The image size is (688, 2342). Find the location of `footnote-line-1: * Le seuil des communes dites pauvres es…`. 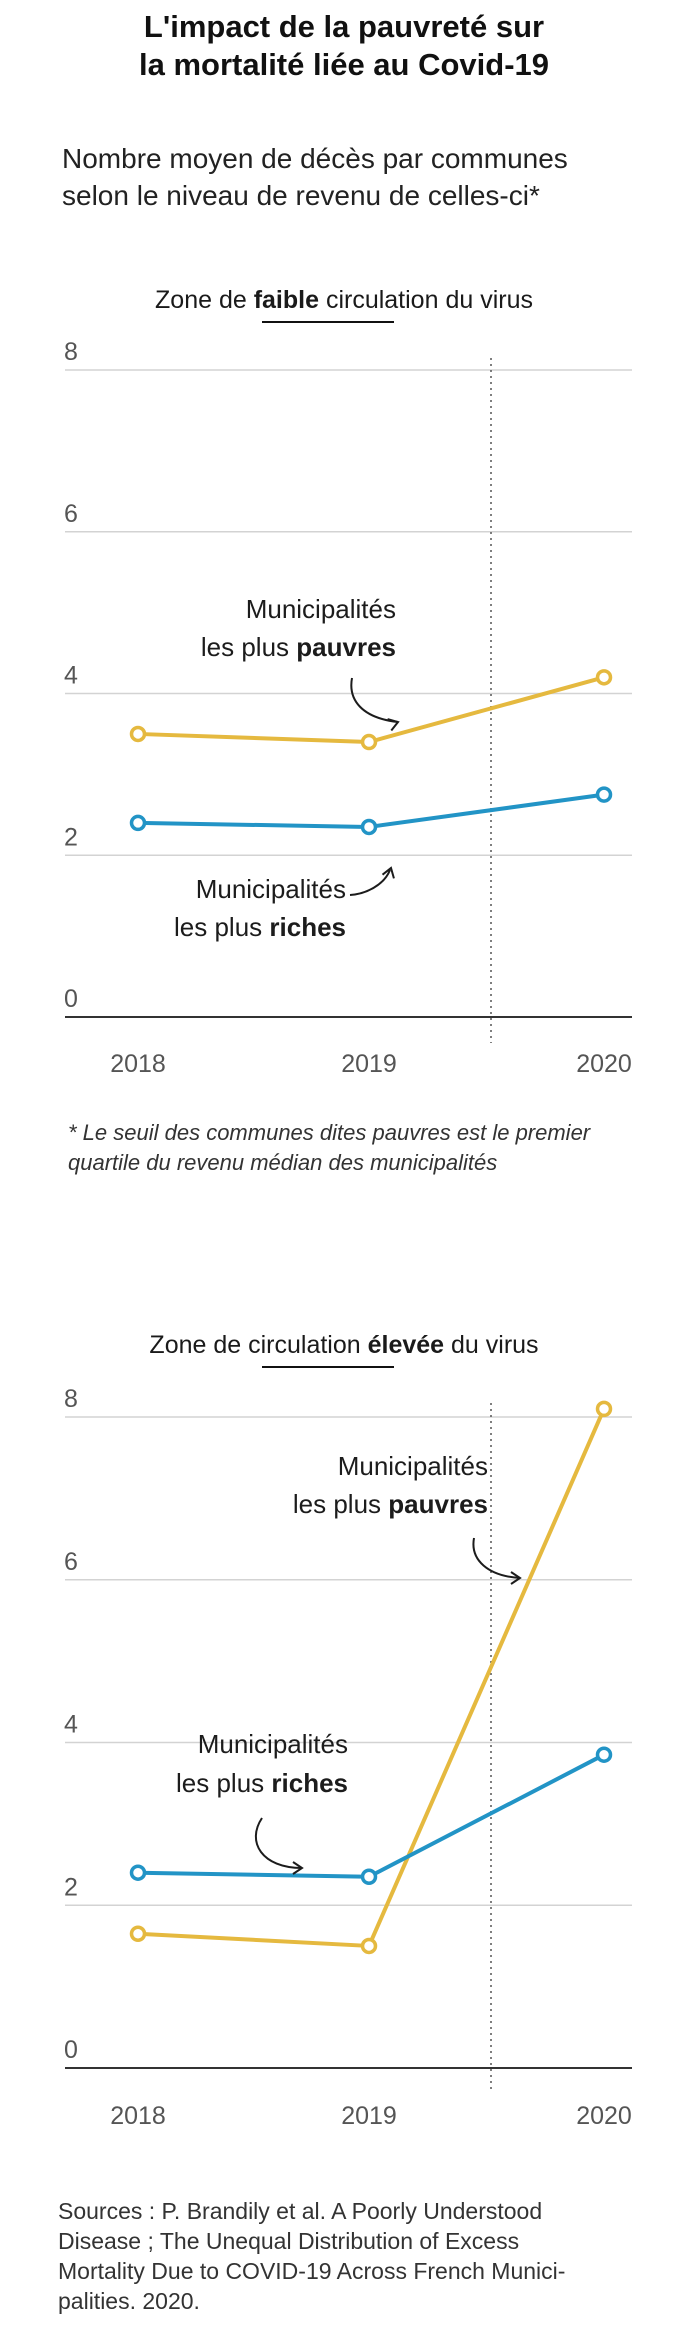

footnote-line-1: * Le seuil des communes dites pauvres es… is located at coordinates (329, 1132).